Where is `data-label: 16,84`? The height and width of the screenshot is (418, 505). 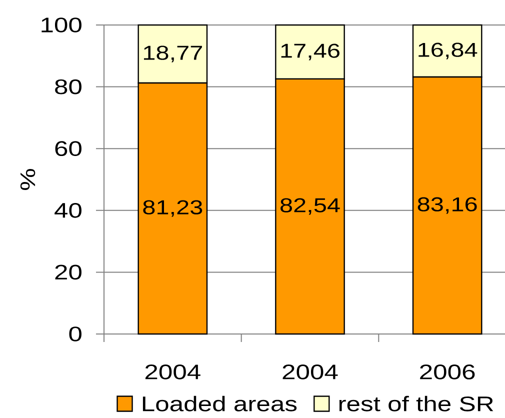
data-label: 16,84 is located at coordinates (448, 51).